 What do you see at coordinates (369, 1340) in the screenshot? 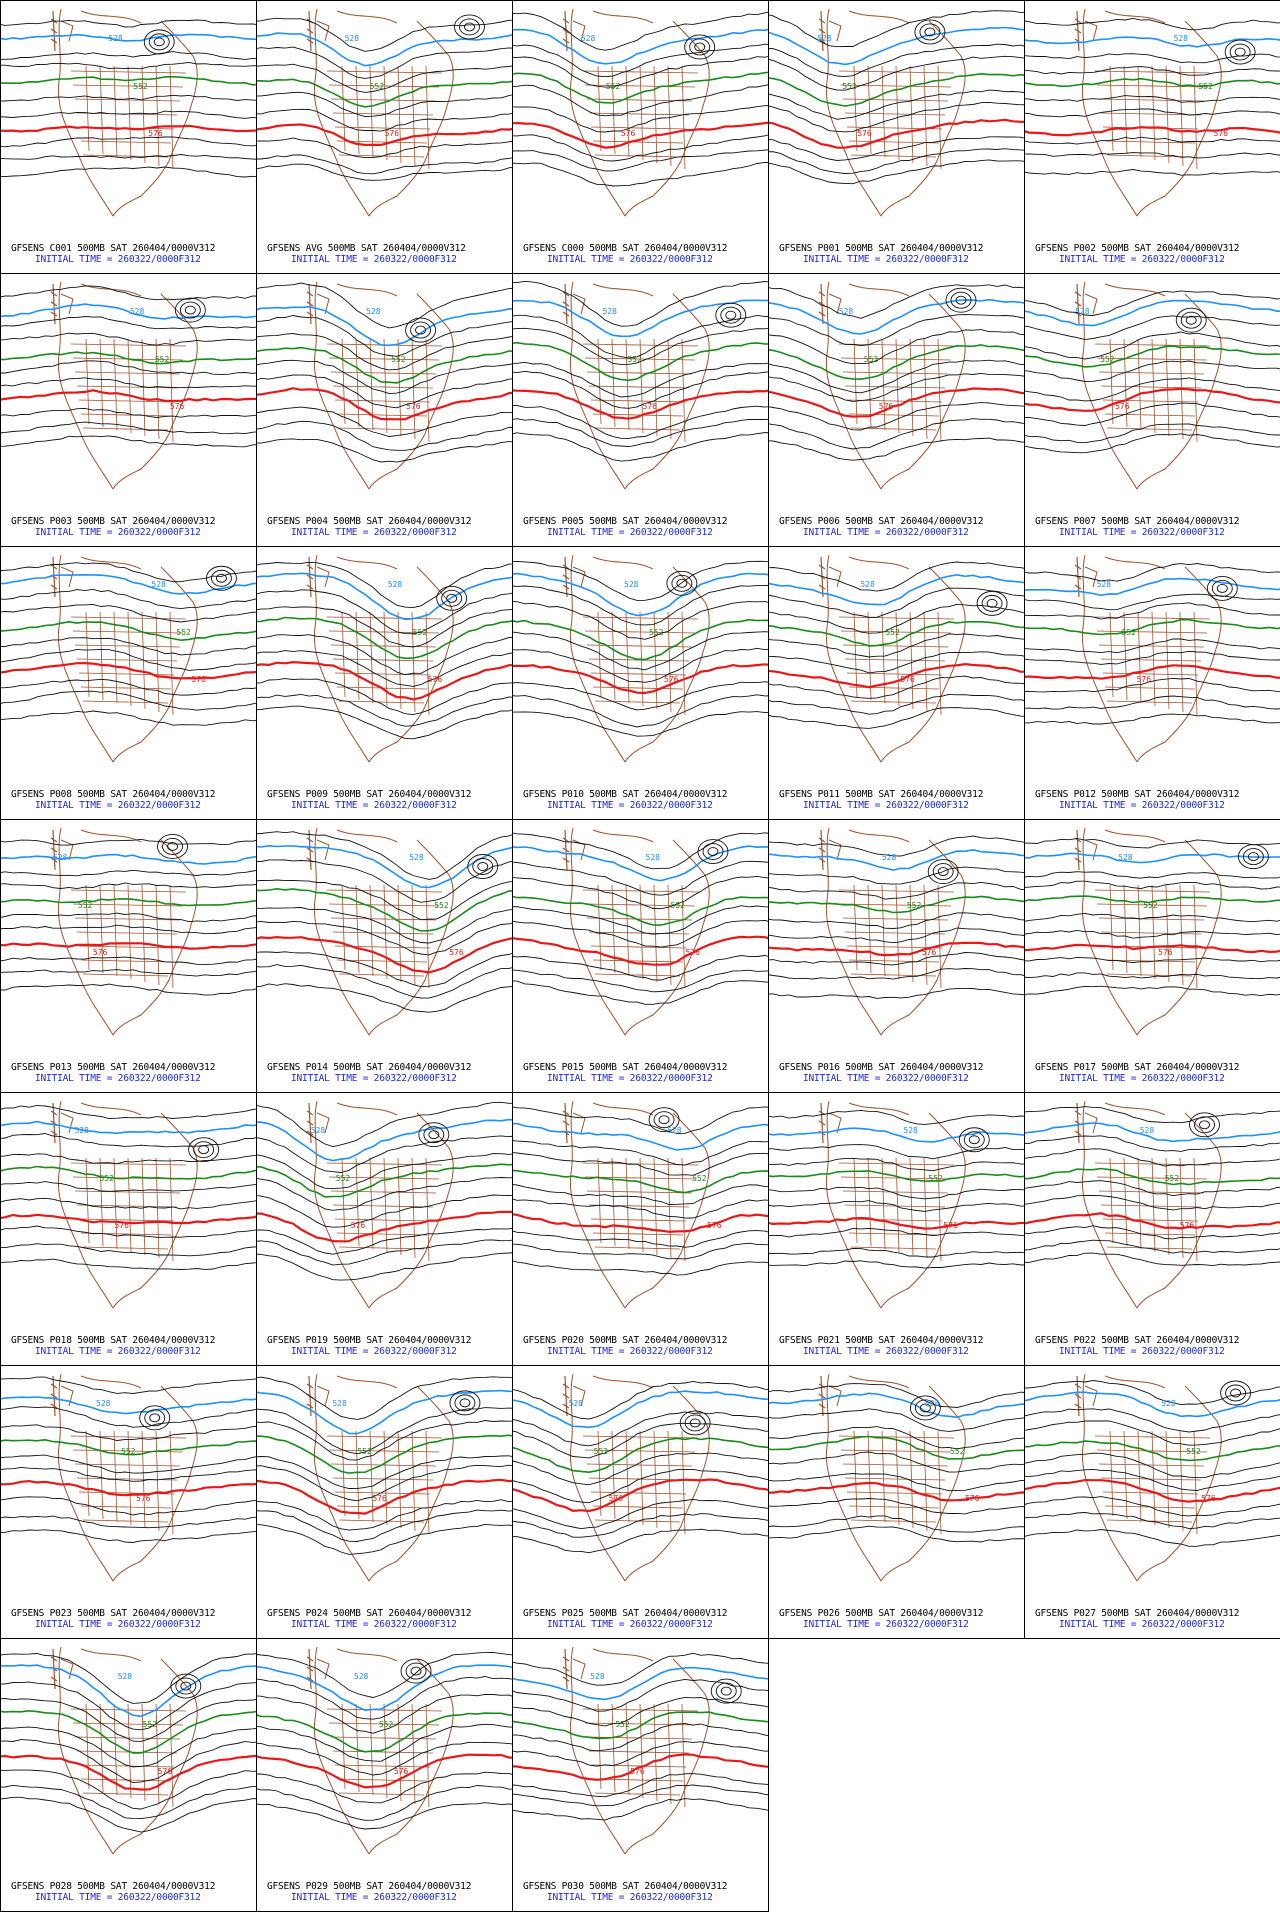
I see `panel-title: GFSENS P019 500MB SAT 260404/0000V312` at bounding box center [369, 1340].